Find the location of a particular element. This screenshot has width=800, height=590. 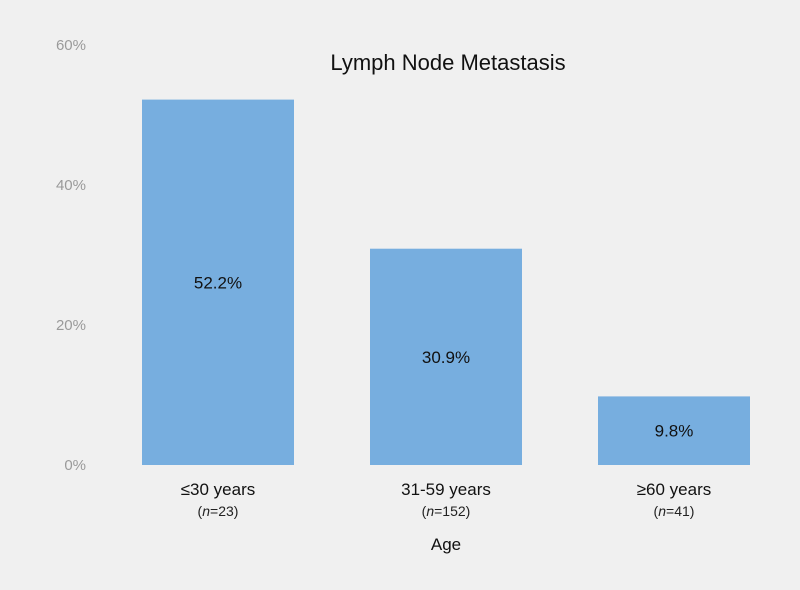

y-tick-label: 20% is located at coordinates (71, 325).